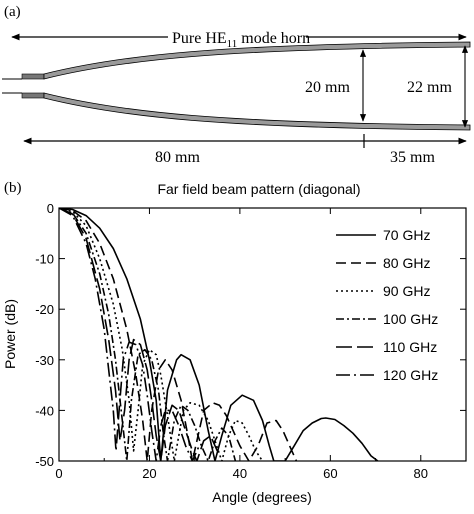 The image size is (474, 514). I want to click on dim-80mm-label: 80 mm, so click(177, 157).